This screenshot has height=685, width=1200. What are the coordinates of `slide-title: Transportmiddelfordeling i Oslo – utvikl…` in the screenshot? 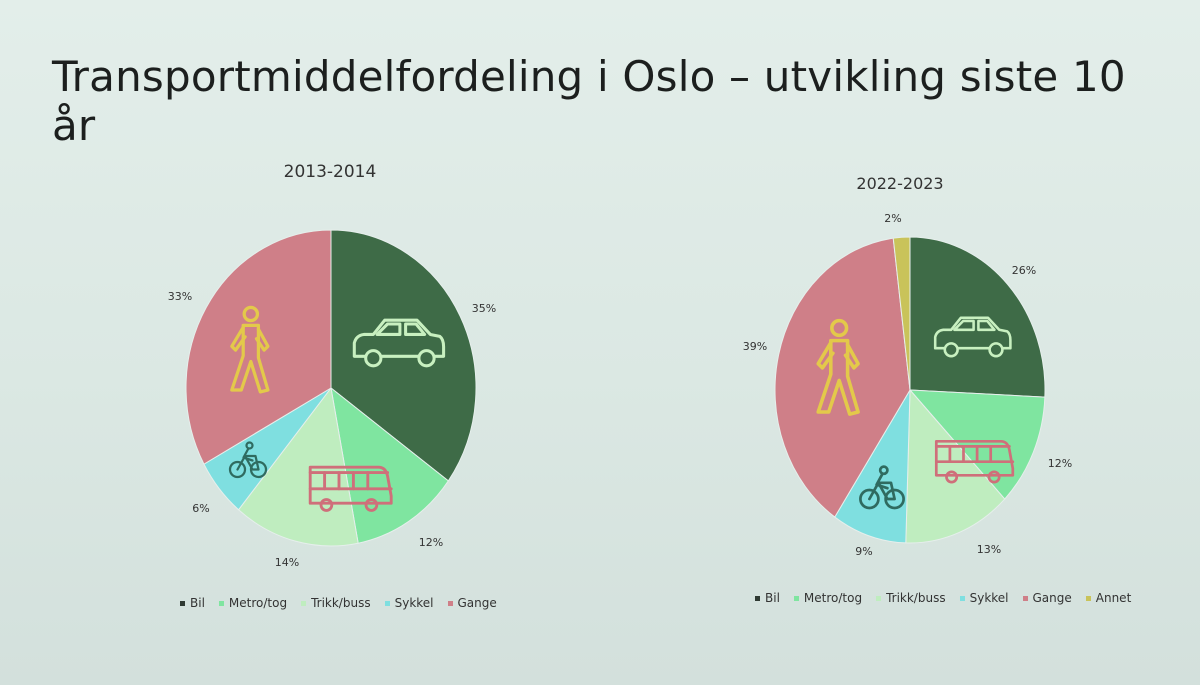 It's located at (589, 101).